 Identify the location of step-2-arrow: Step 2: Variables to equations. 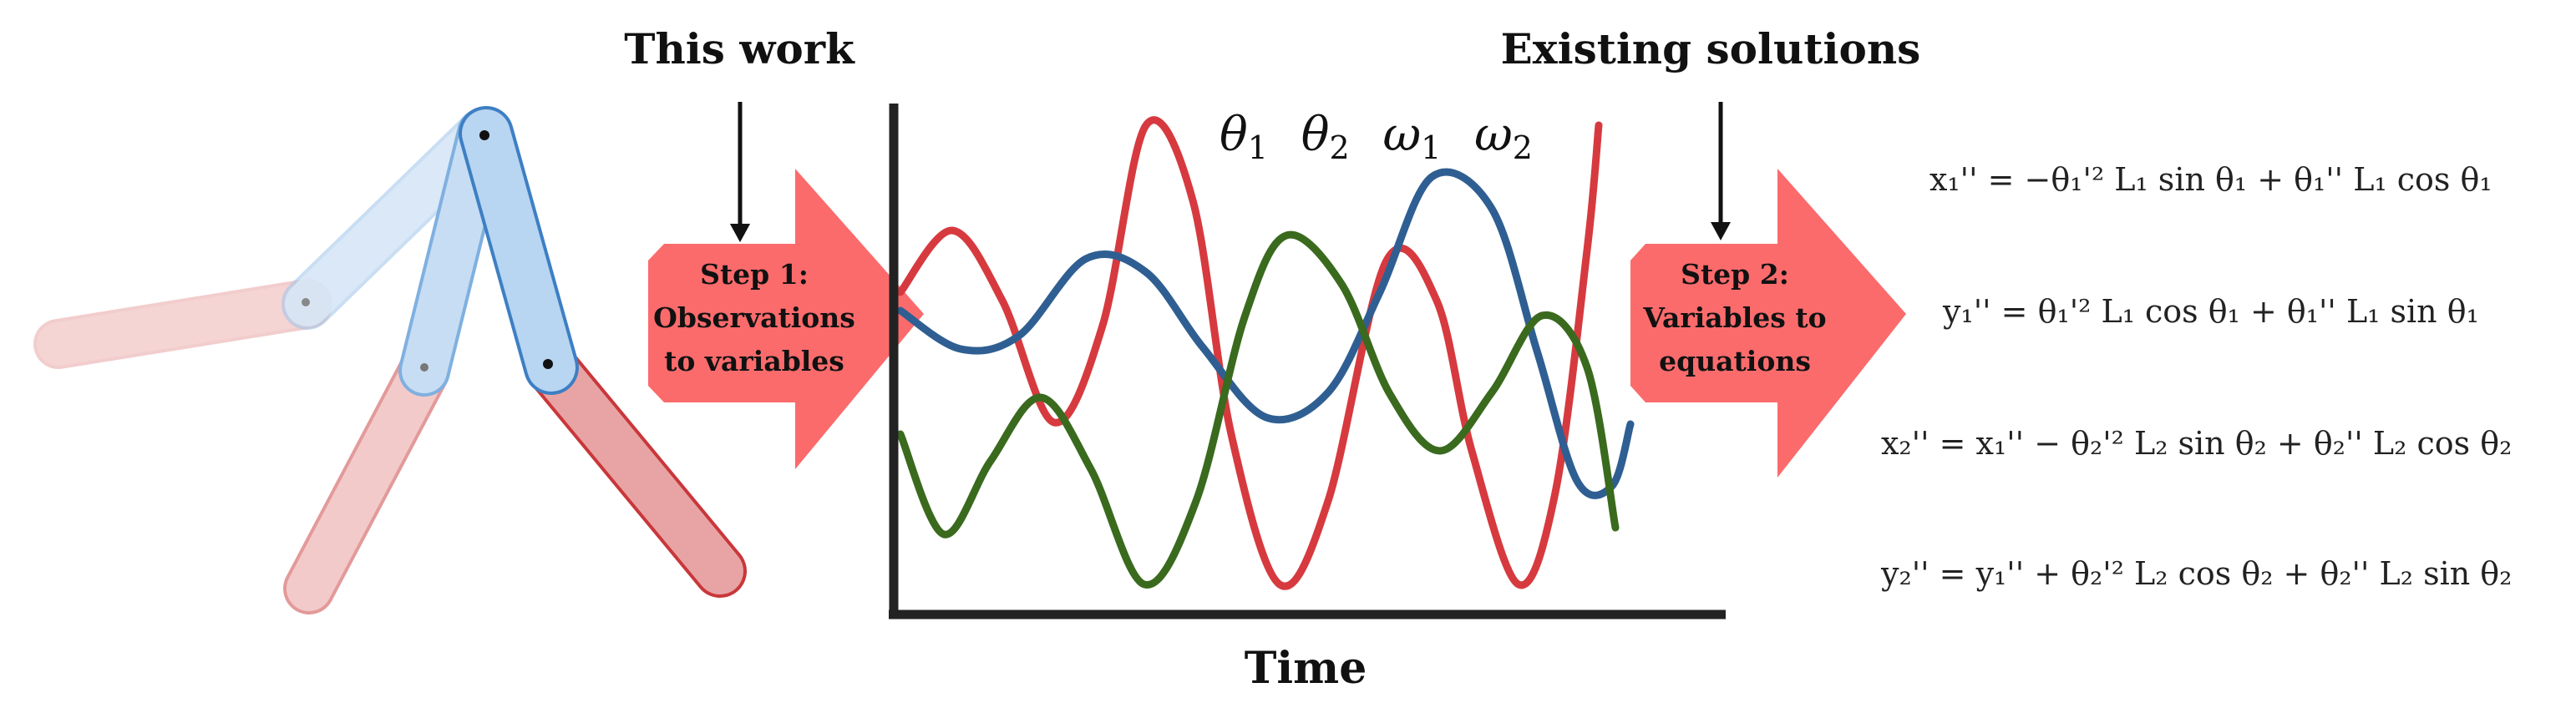
(1768, 324).